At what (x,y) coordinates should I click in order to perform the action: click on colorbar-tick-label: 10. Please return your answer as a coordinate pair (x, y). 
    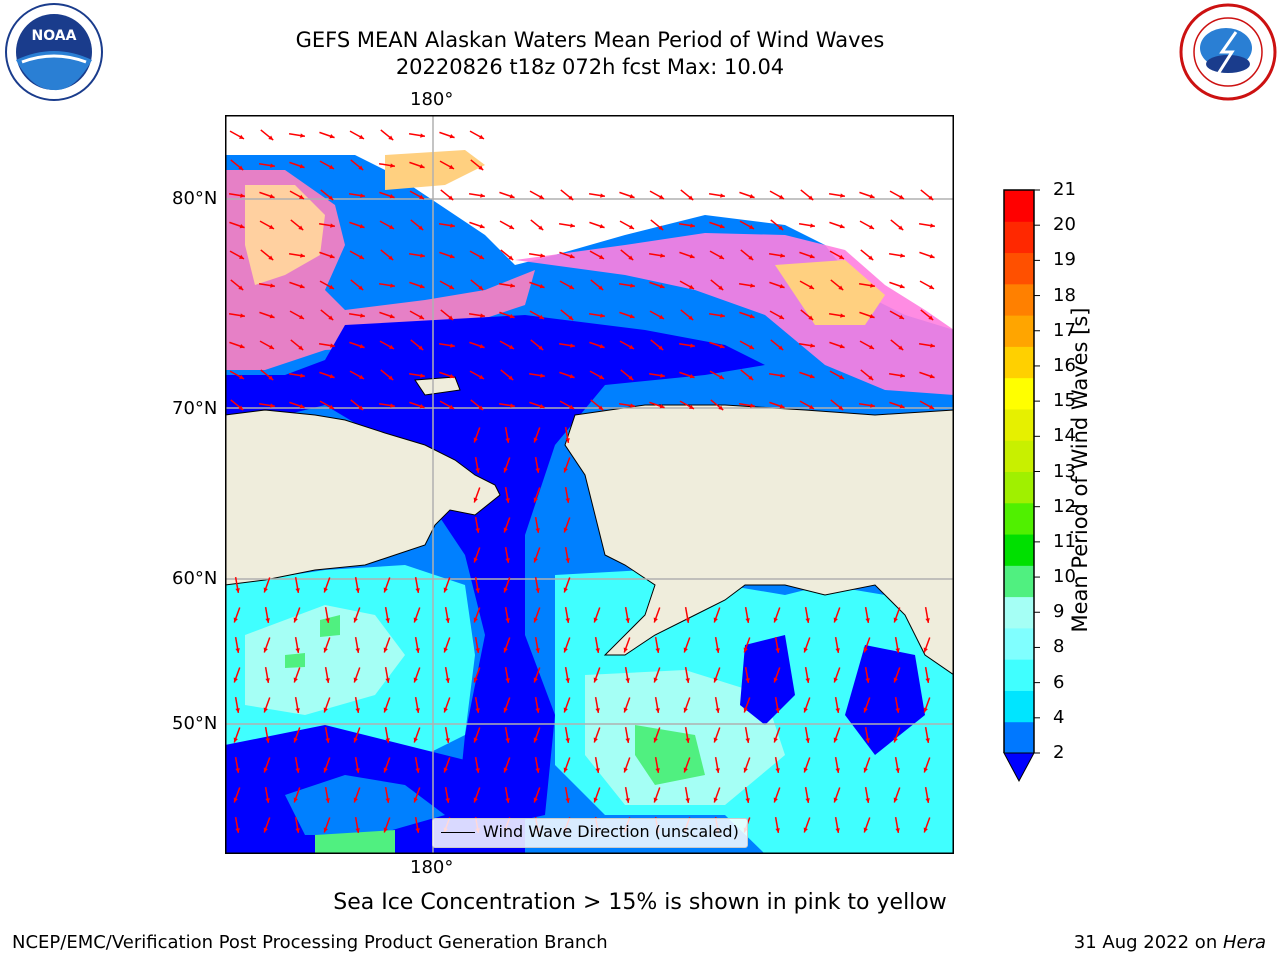
    Looking at the image, I should click on (1064, 577).